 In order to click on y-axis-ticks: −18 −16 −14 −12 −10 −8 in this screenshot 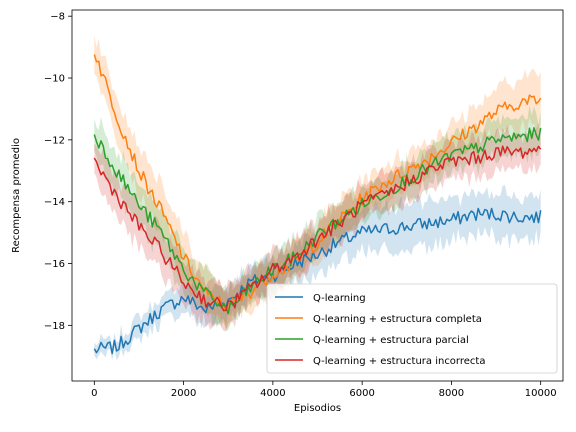, I will do `click(58, 172)`.